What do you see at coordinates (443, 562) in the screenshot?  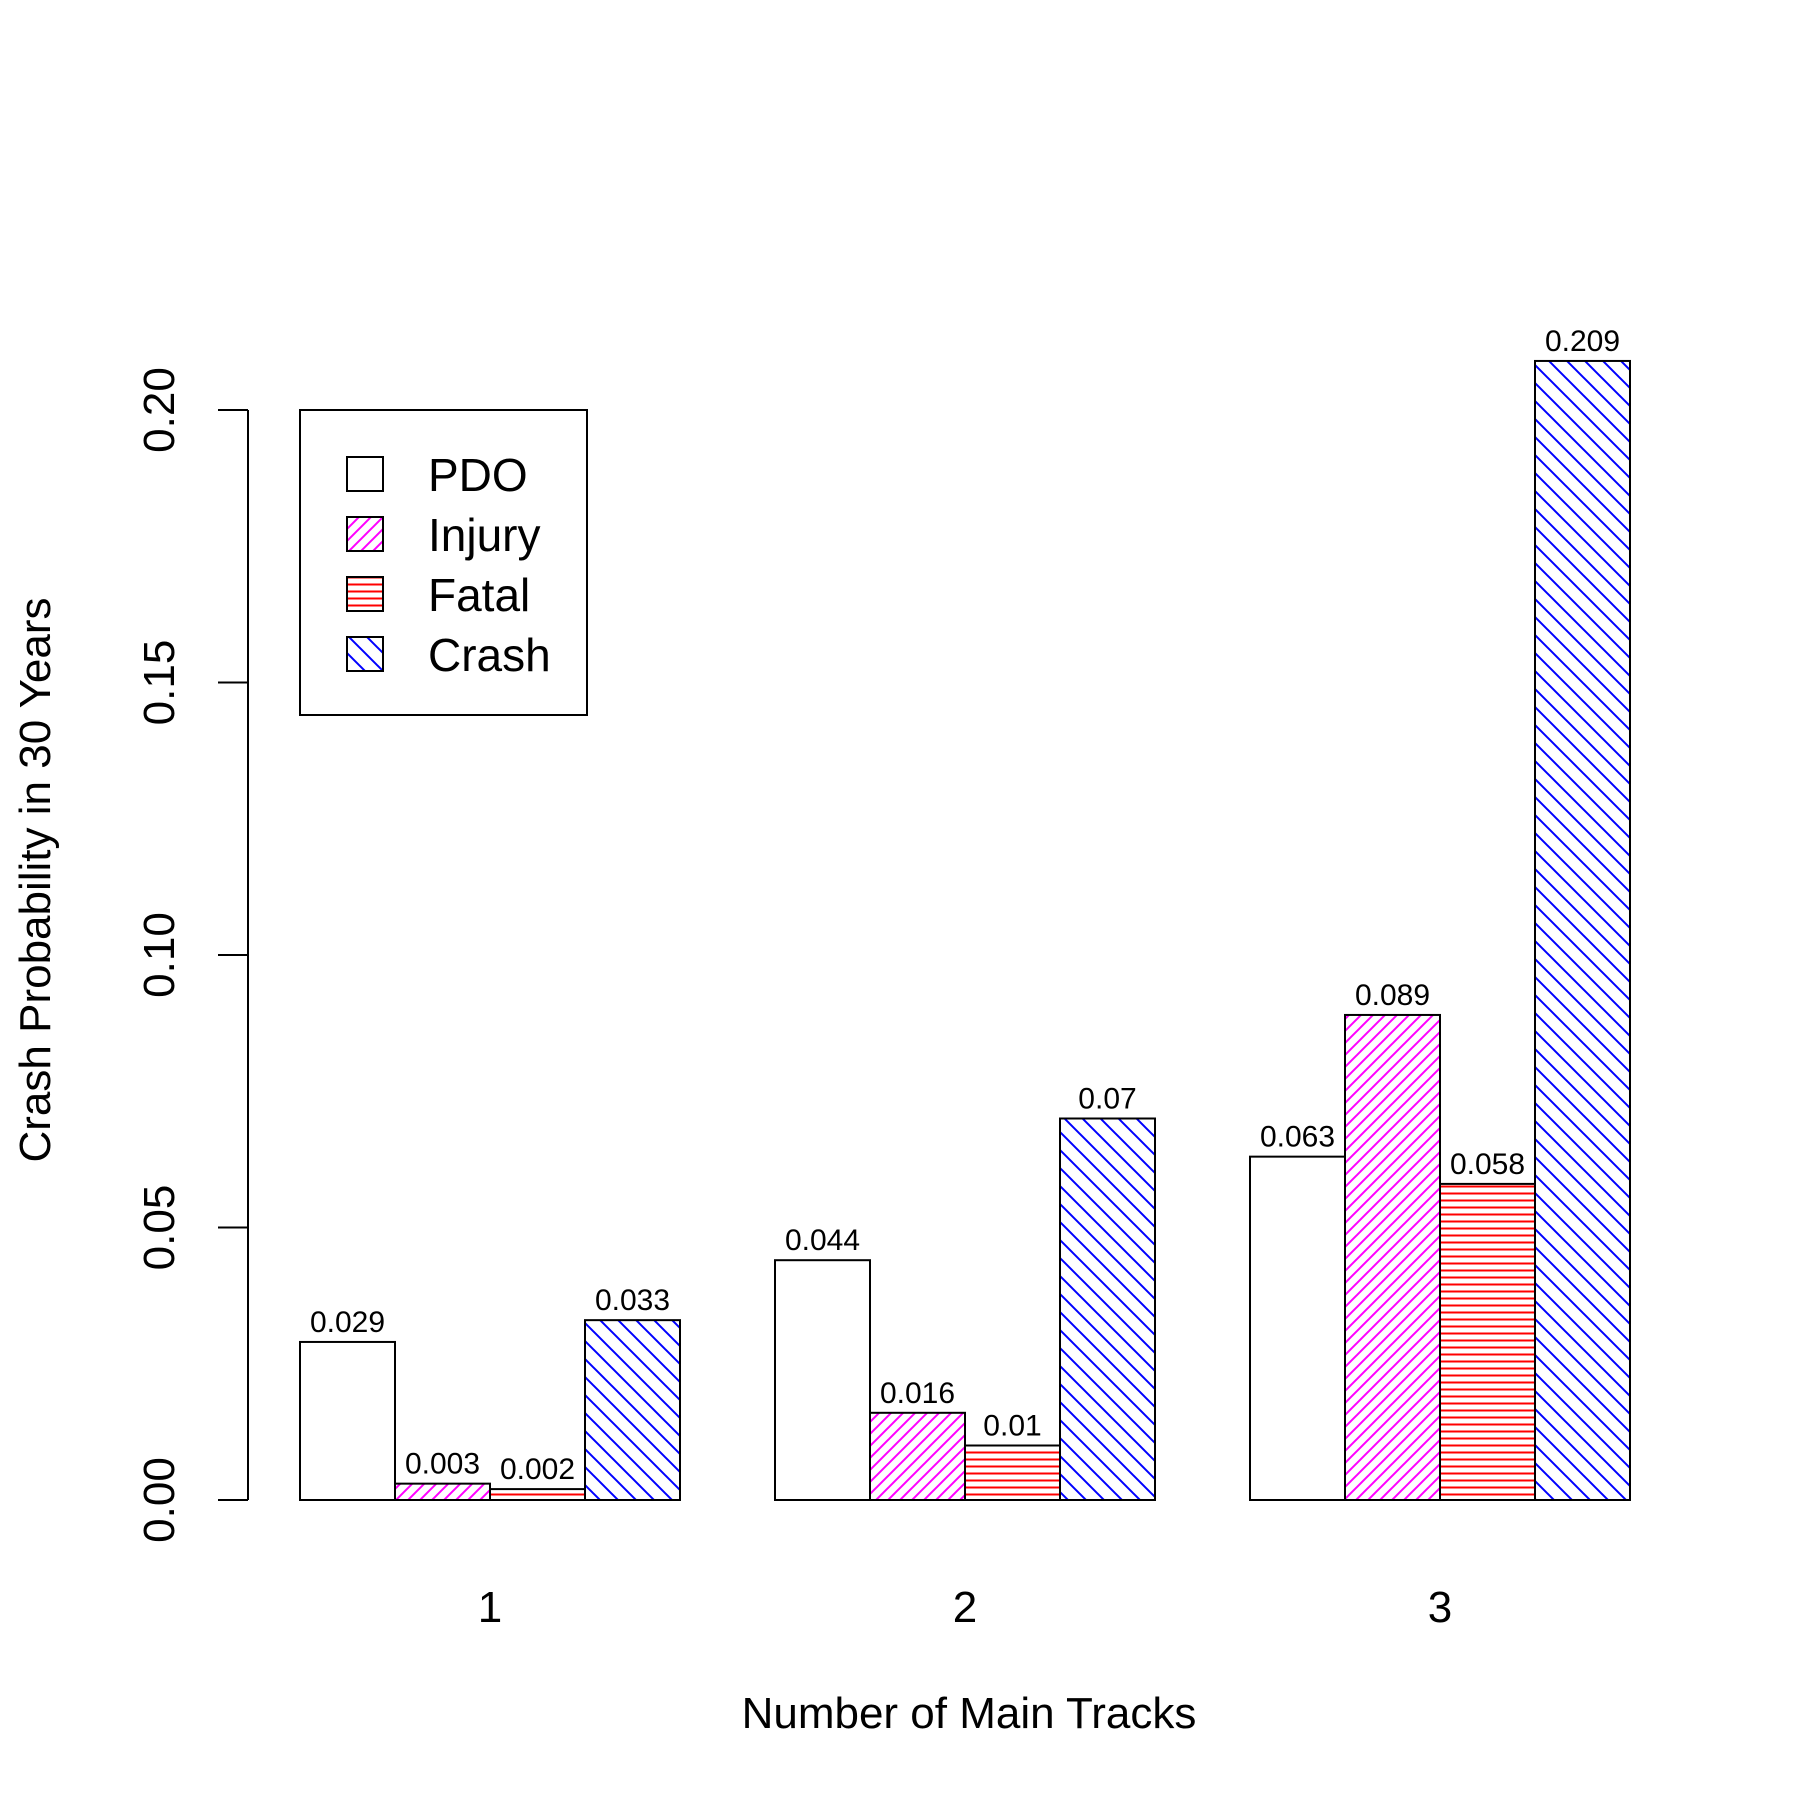 I see `legend: PDO Injury Fatal Crash` at bounding box center [443, 562].